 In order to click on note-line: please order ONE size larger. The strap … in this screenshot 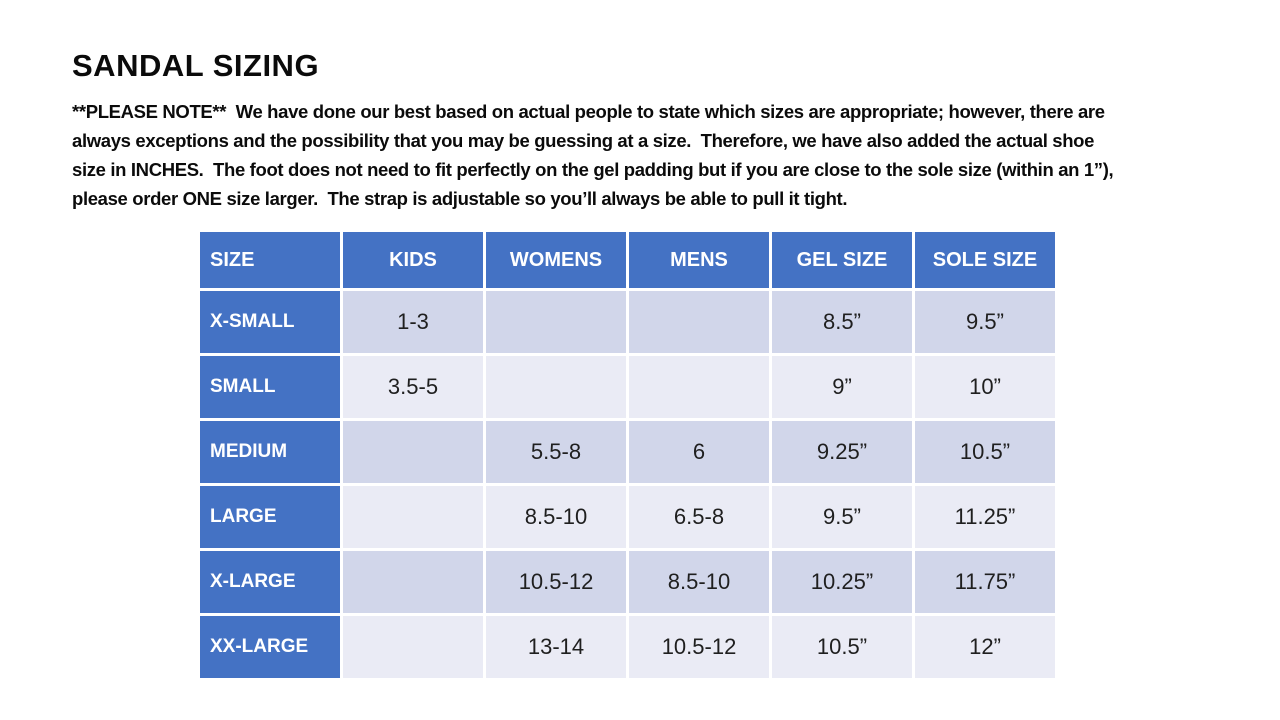, I will do `click(460, 198)`.